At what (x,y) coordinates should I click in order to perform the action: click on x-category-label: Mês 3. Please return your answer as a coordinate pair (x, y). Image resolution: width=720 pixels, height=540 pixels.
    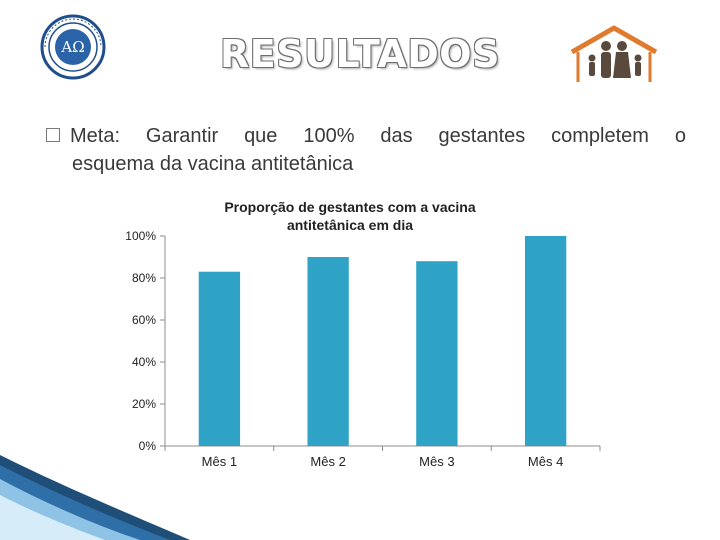
    Looking at the image, I should click on (436, 461).